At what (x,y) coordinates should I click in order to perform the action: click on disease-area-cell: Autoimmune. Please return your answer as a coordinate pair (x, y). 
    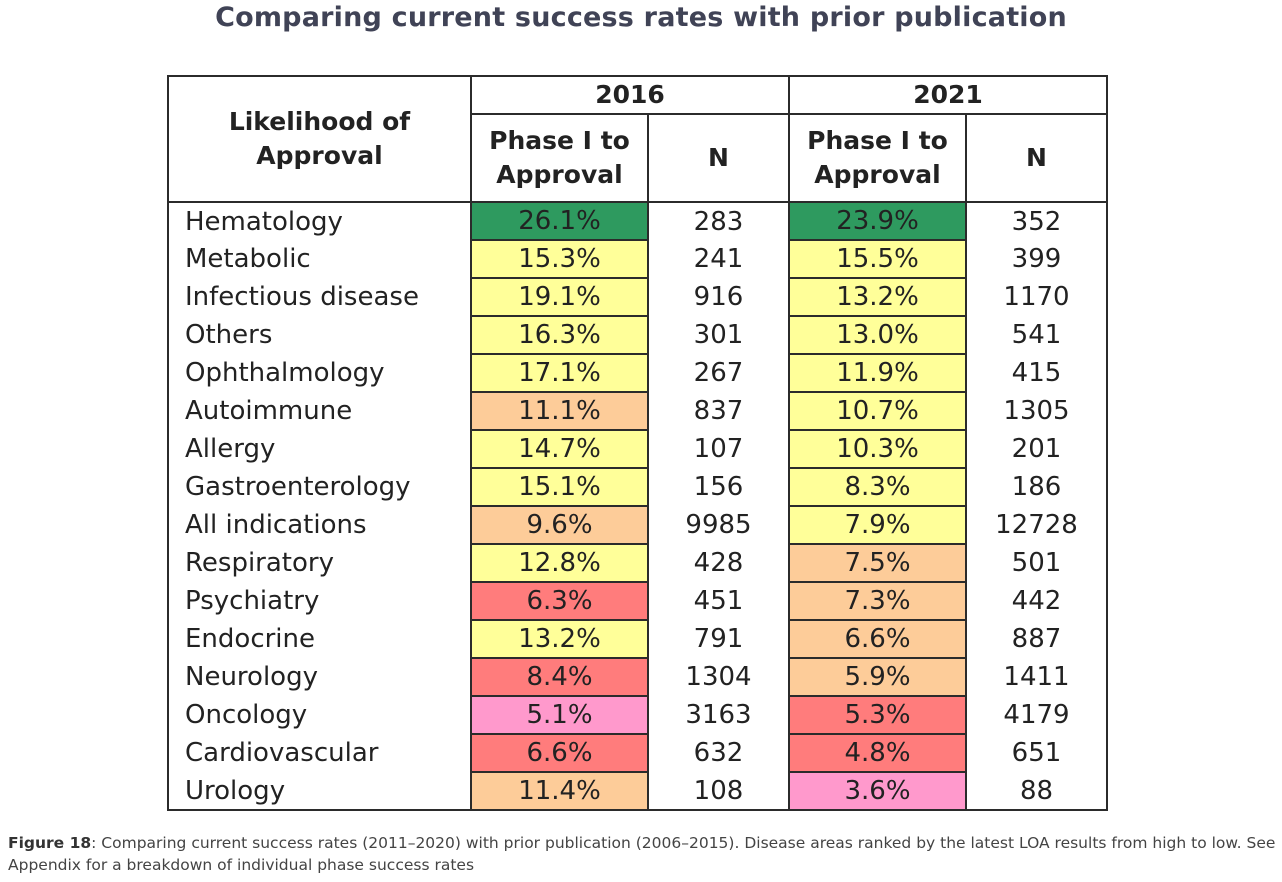
    Looking at the image, I should click on (319, 411).